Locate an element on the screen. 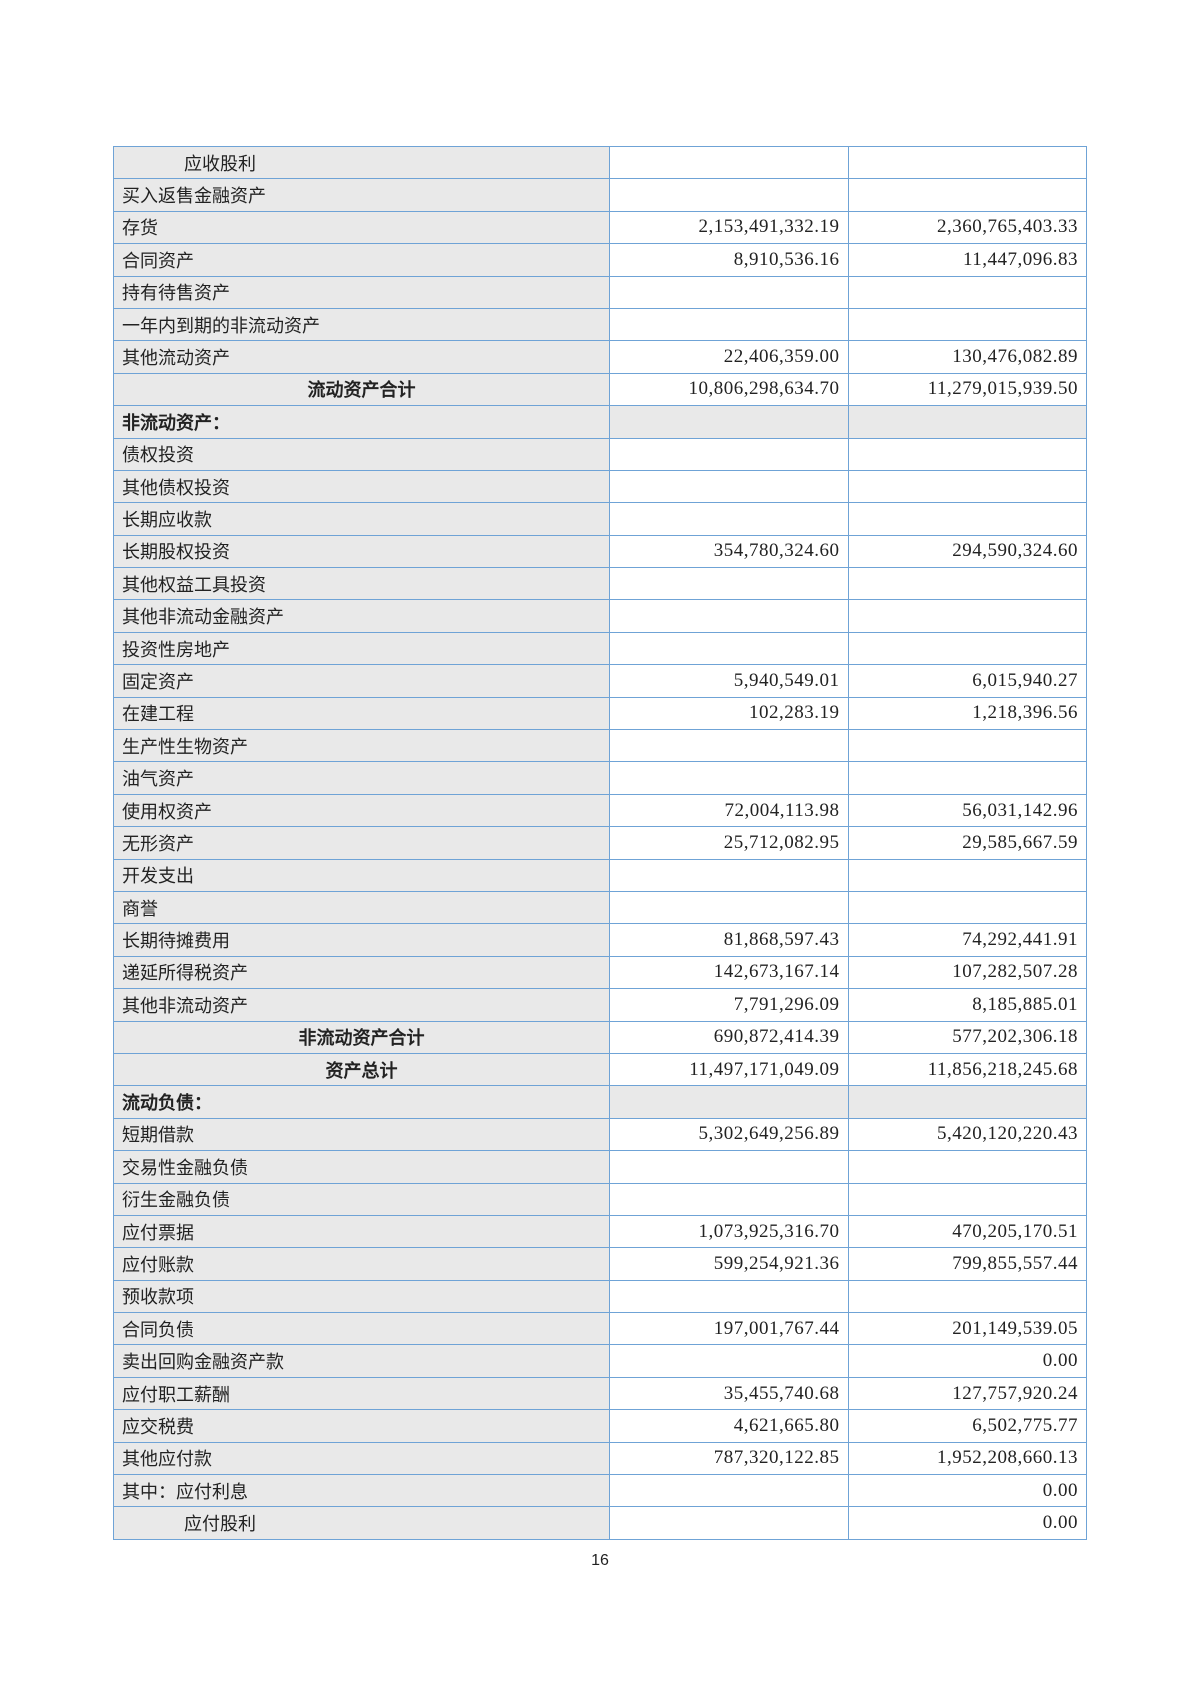 The image size is (1200, 1697). table-row: 存货 2,153,491,332.19 2,360,765,403.33 is located at coordinates (600, 227).